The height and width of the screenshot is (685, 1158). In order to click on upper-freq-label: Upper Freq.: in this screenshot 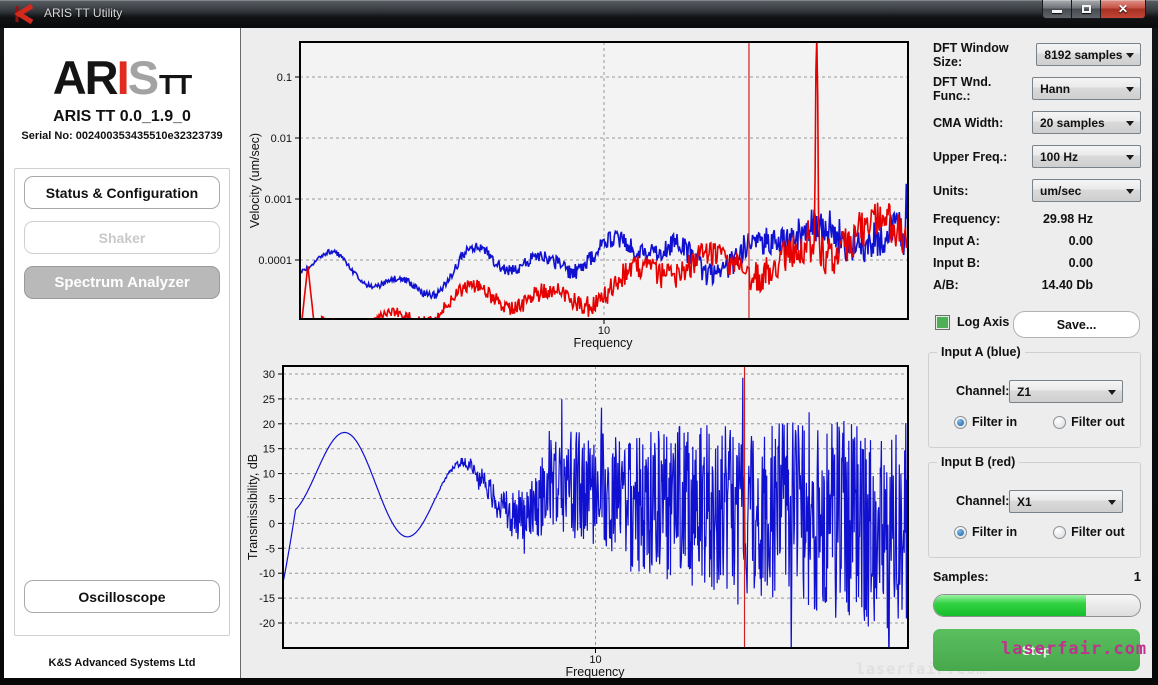, I will do `click(970, 156)`.